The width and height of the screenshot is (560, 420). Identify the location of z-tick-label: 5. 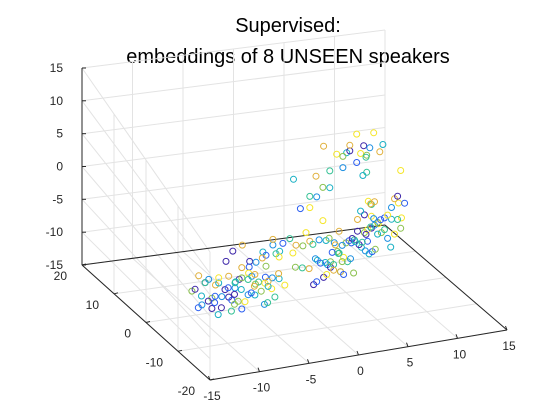
(59, 134).